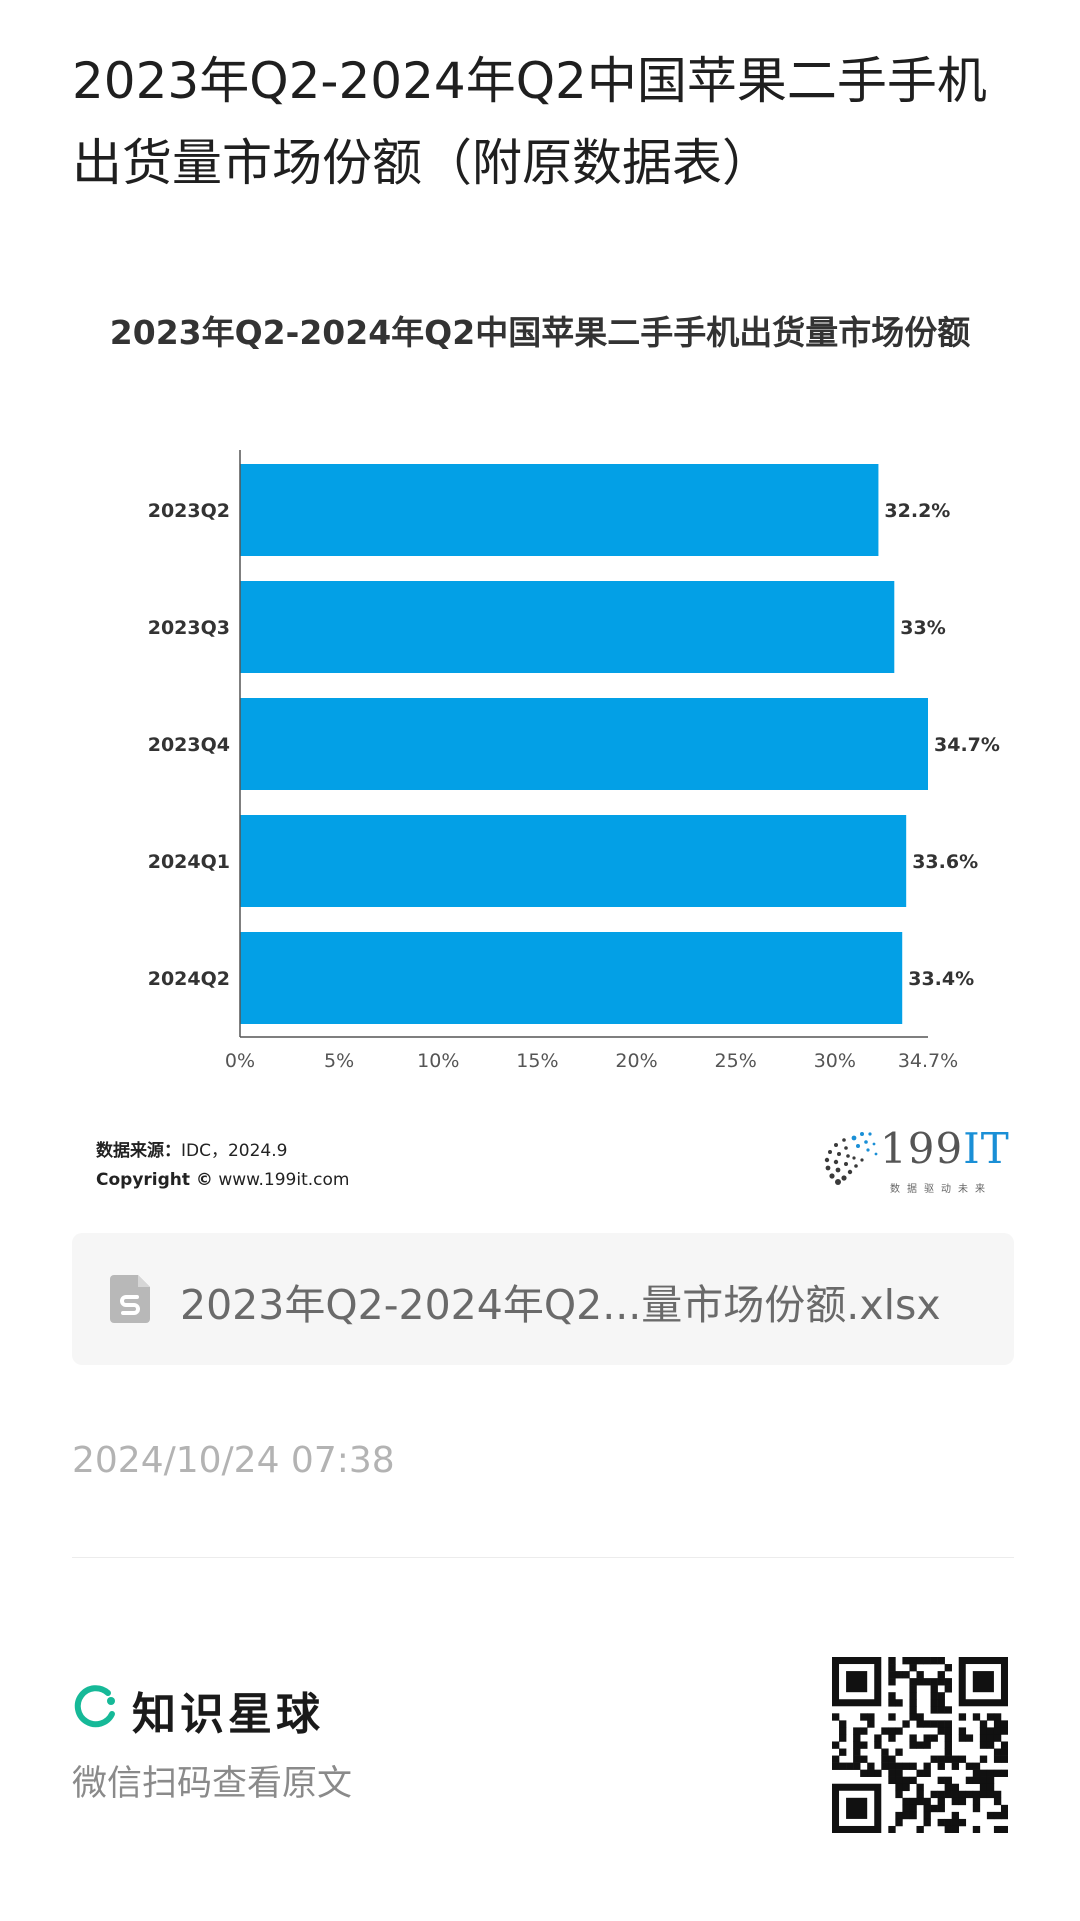  I want to click on category-label-2024Q1: 2024Q1, so click(189, 862).